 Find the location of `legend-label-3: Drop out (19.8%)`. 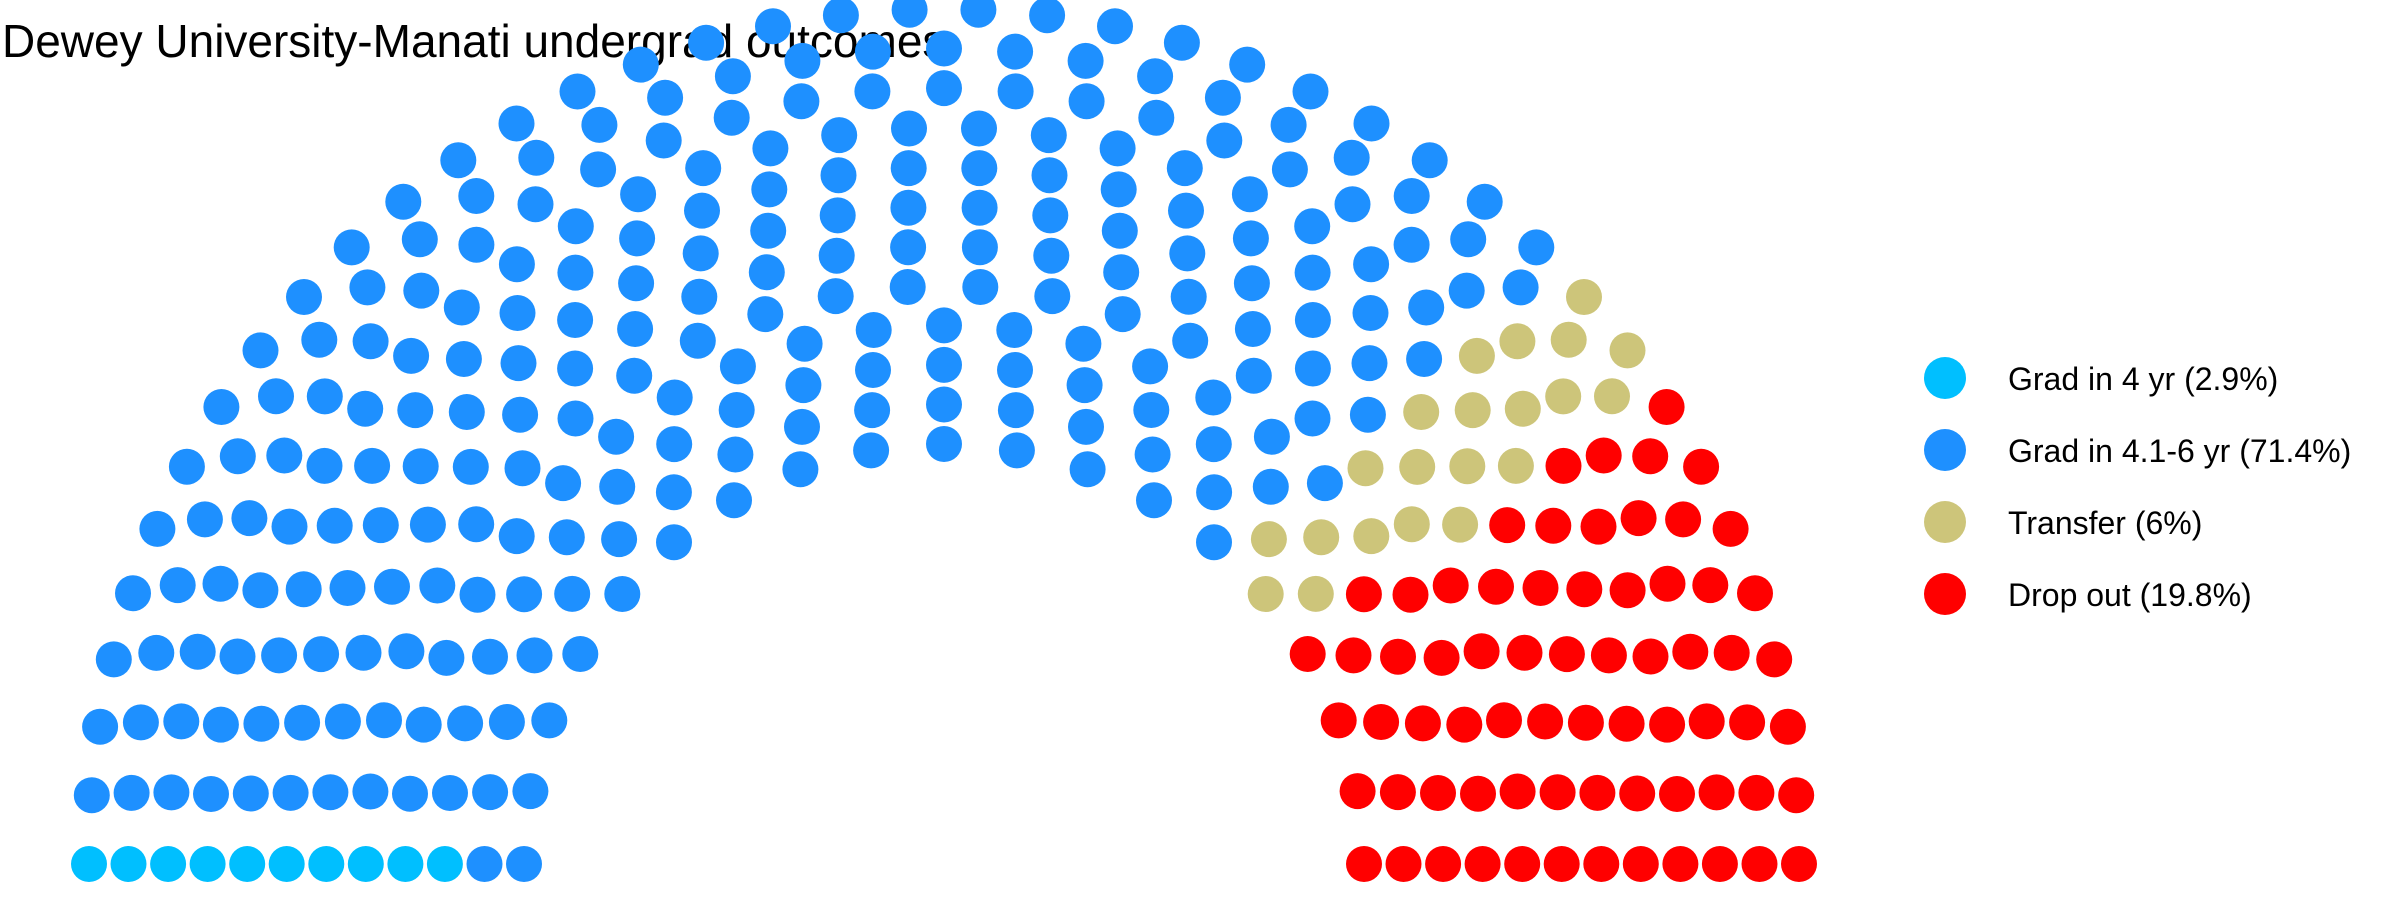

legend-label-3: Drop out (19.8%) is located at coordinates (2130, 595).